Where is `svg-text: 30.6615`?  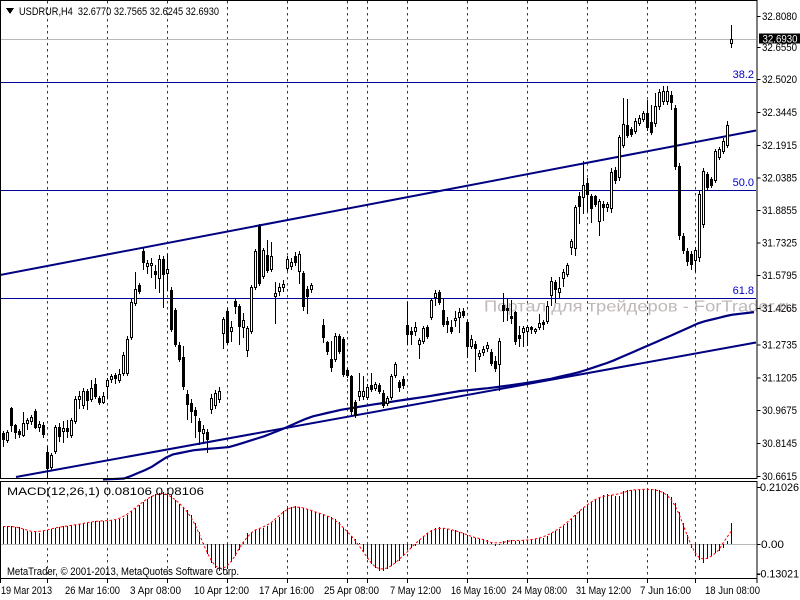
svg-text: 30.6615 is located at coordinates (779, 477).